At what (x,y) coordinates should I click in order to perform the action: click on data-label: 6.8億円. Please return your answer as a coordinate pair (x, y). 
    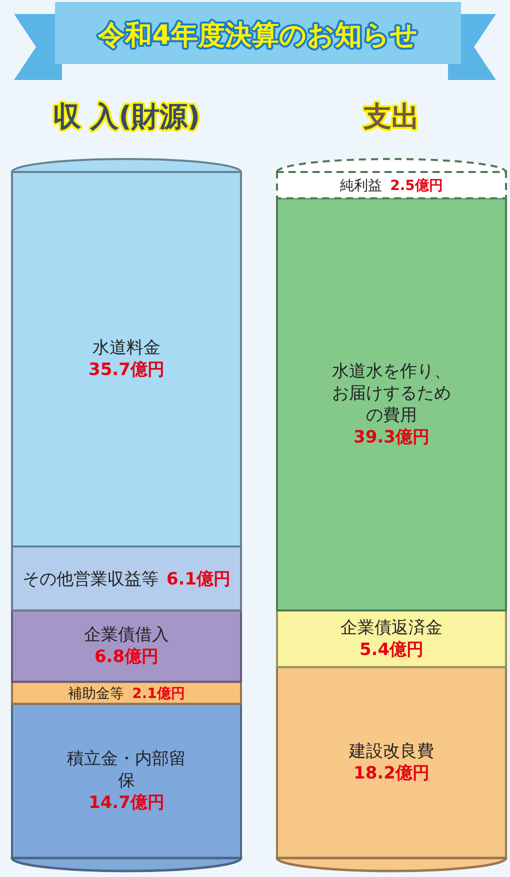
    Looking at the image, I should click on (126, 657).